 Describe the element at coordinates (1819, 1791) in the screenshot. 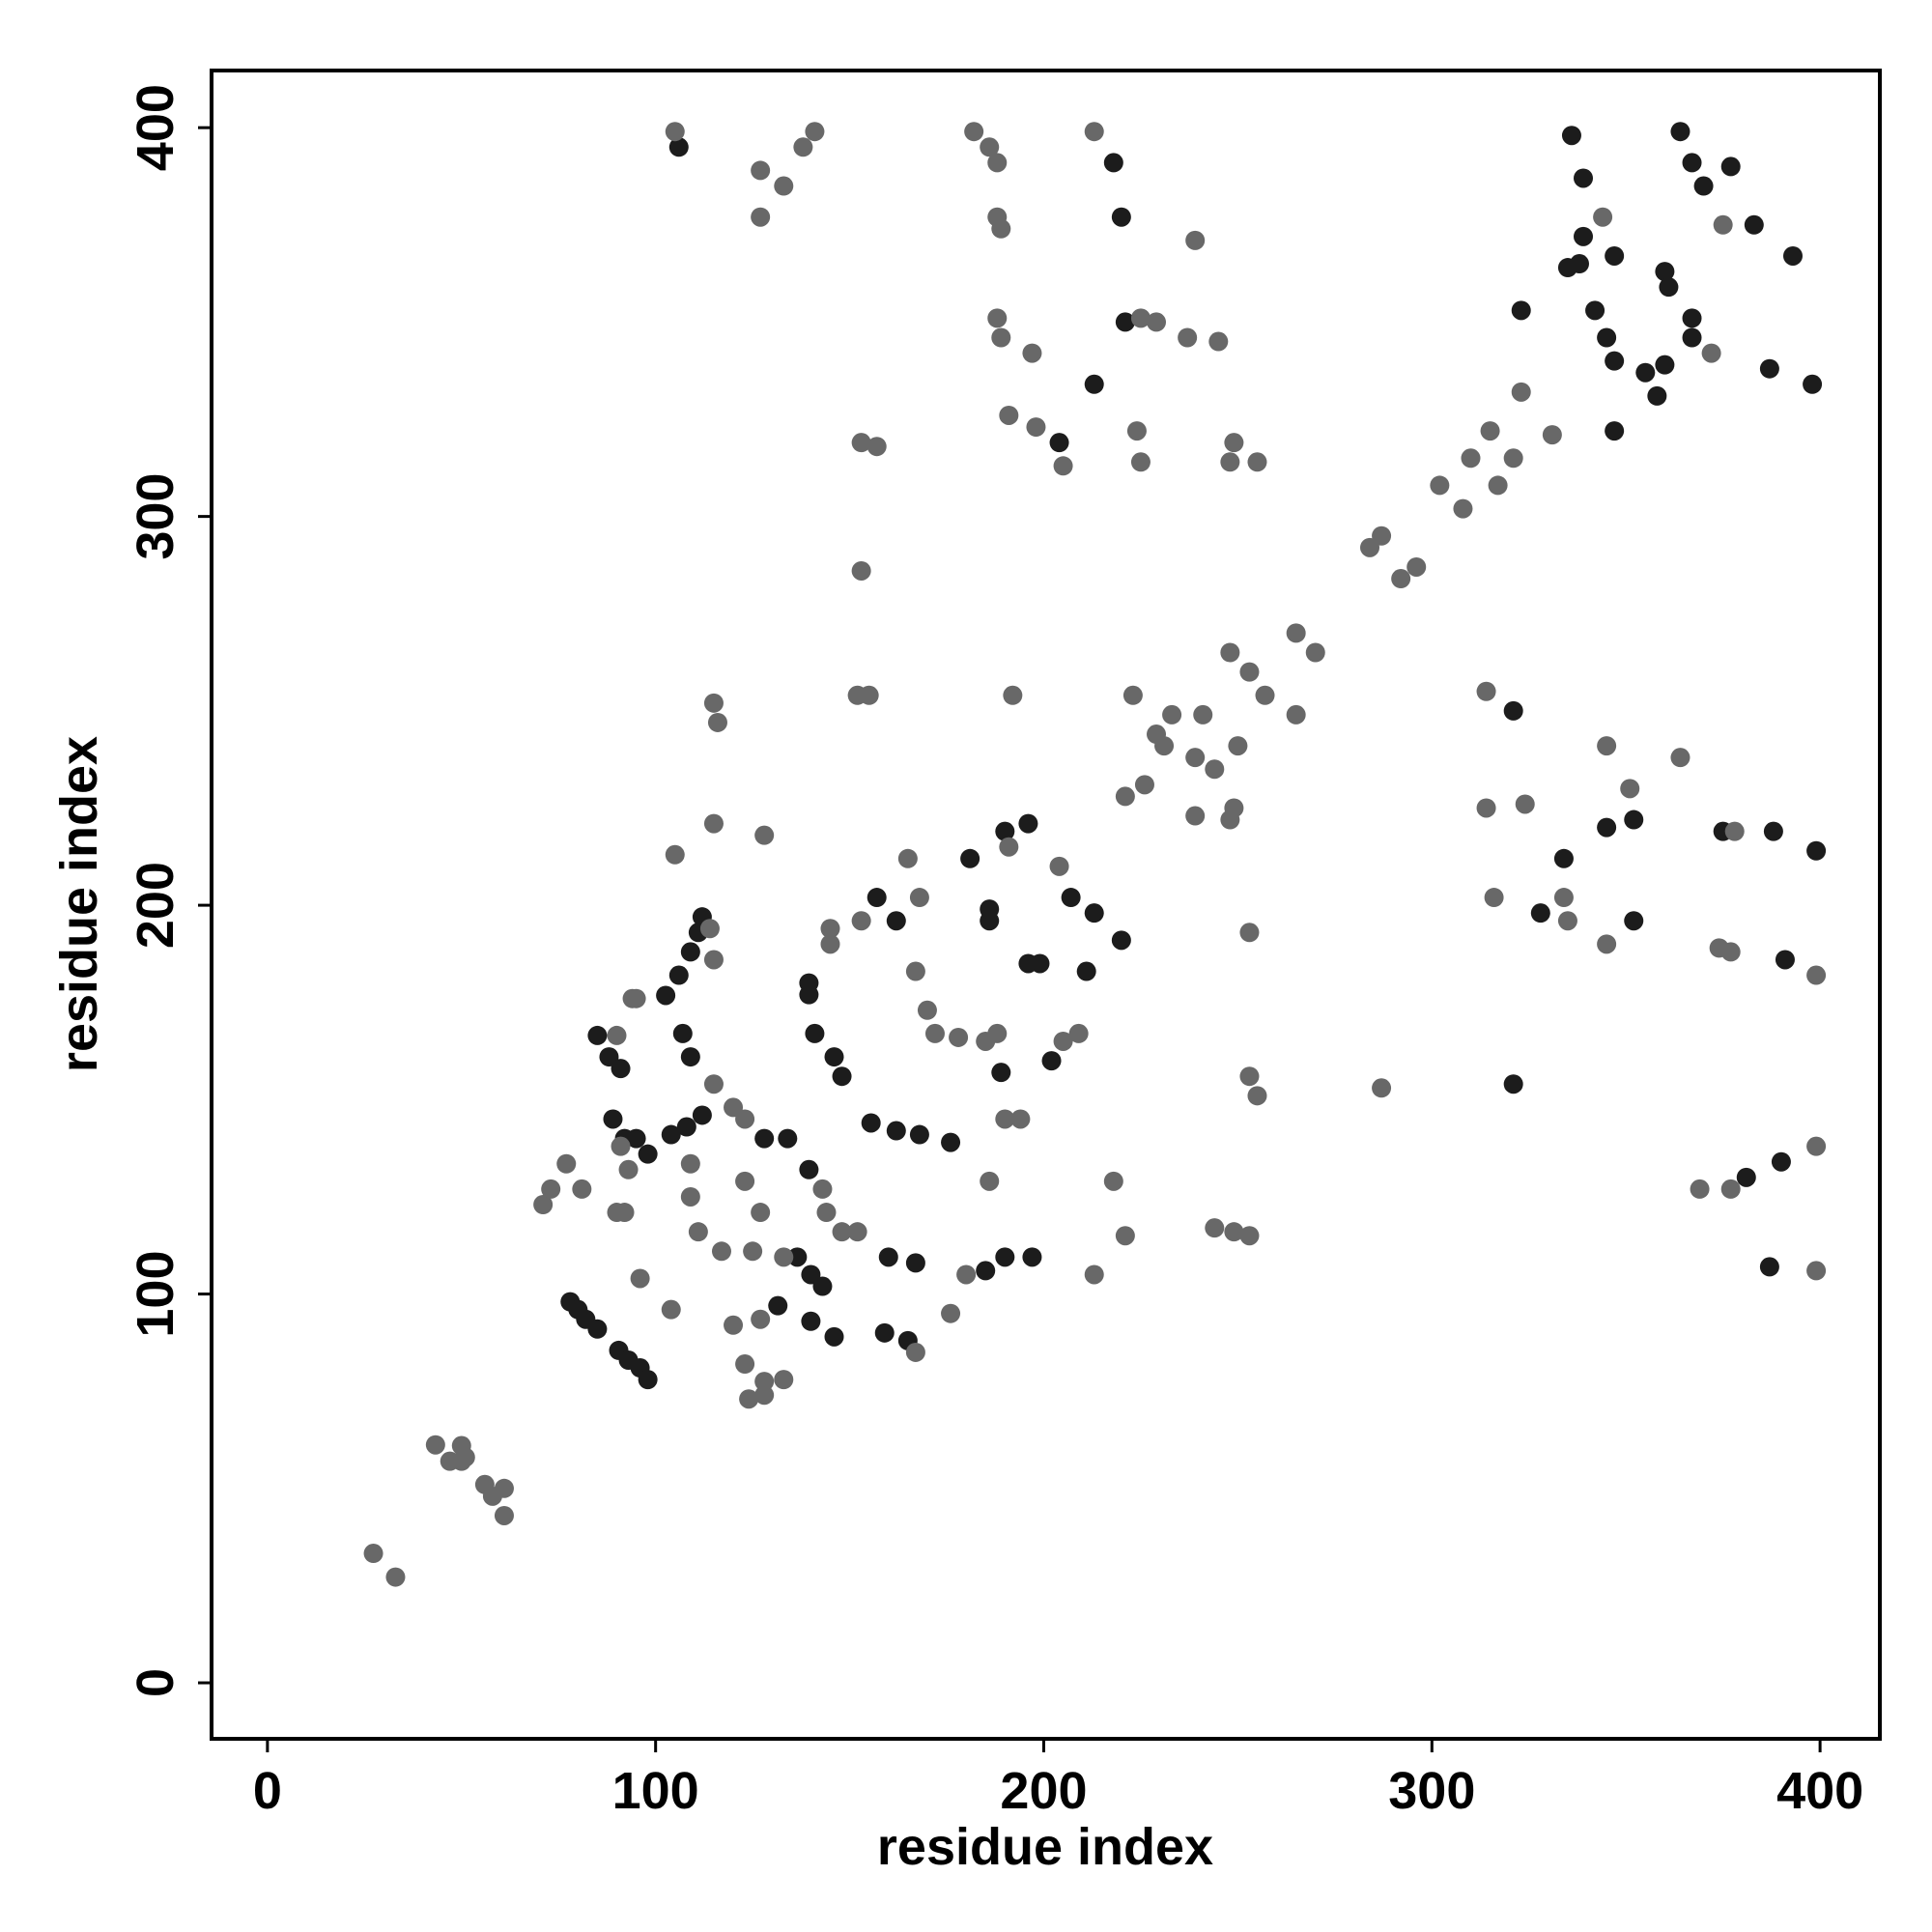

I see `x-tick-label: 400` at that location.